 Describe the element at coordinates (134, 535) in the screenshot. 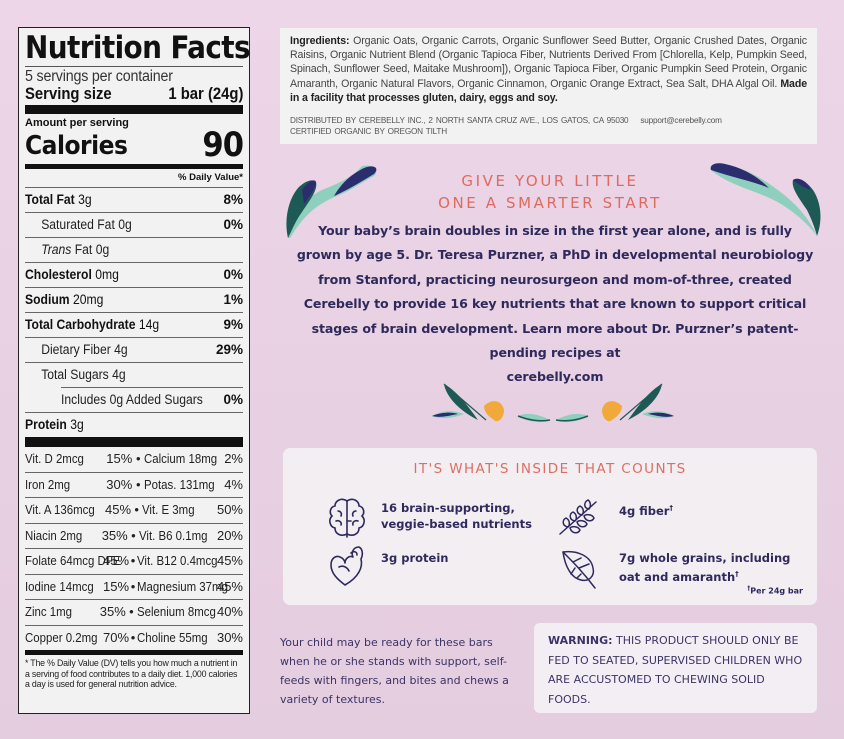

I see `vitamin-row: Niacin 2mg 35% • Vit. B6 0.1mg 20%` at that location.